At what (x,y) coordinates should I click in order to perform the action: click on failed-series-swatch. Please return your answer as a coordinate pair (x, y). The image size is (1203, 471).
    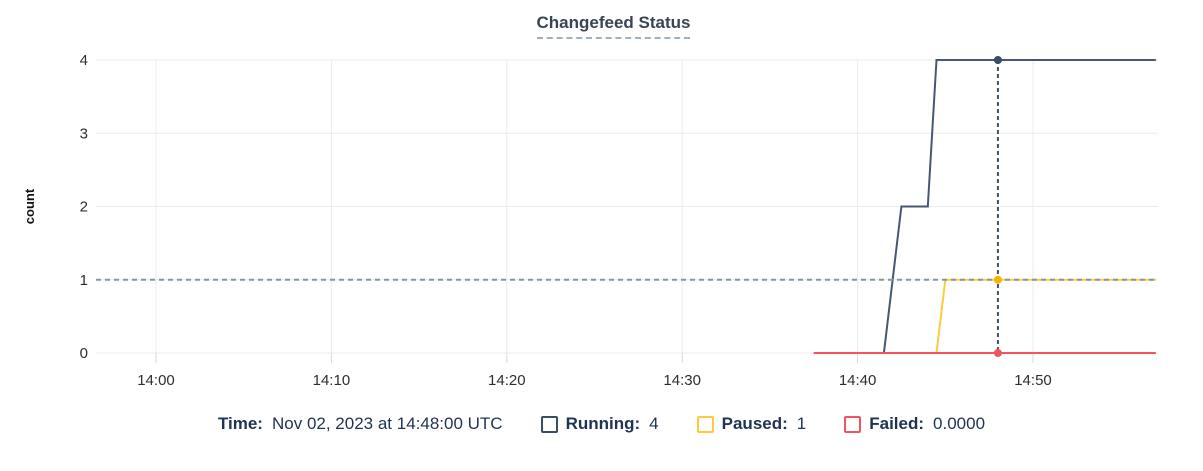
    Looking at the image, I should click on (853, 424).